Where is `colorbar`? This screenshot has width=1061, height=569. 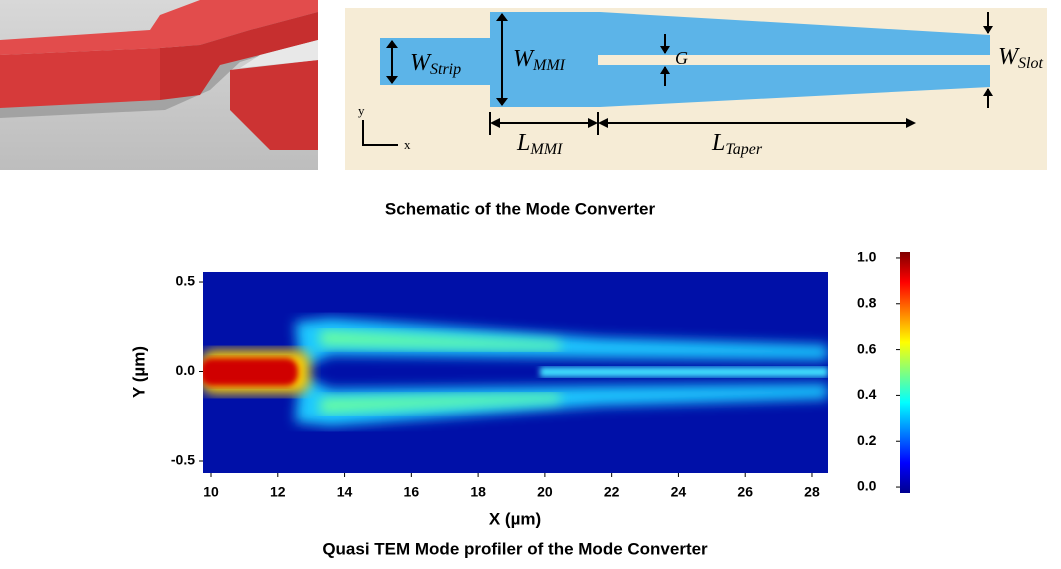
colorbar is located at coordinates (905, 372).